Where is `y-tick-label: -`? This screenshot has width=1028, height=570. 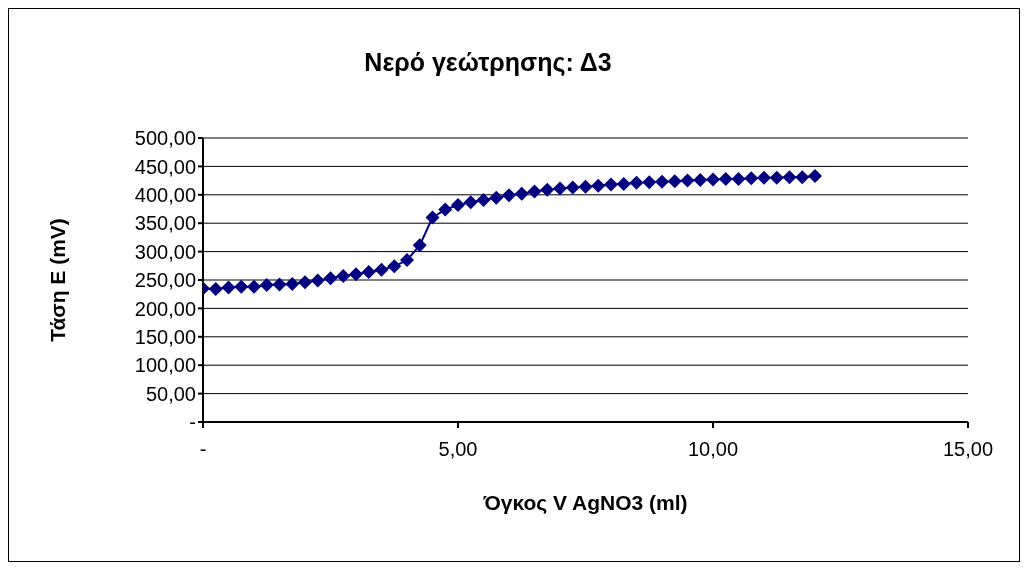
y-tick-label: - is located at coordinates (192, 422).